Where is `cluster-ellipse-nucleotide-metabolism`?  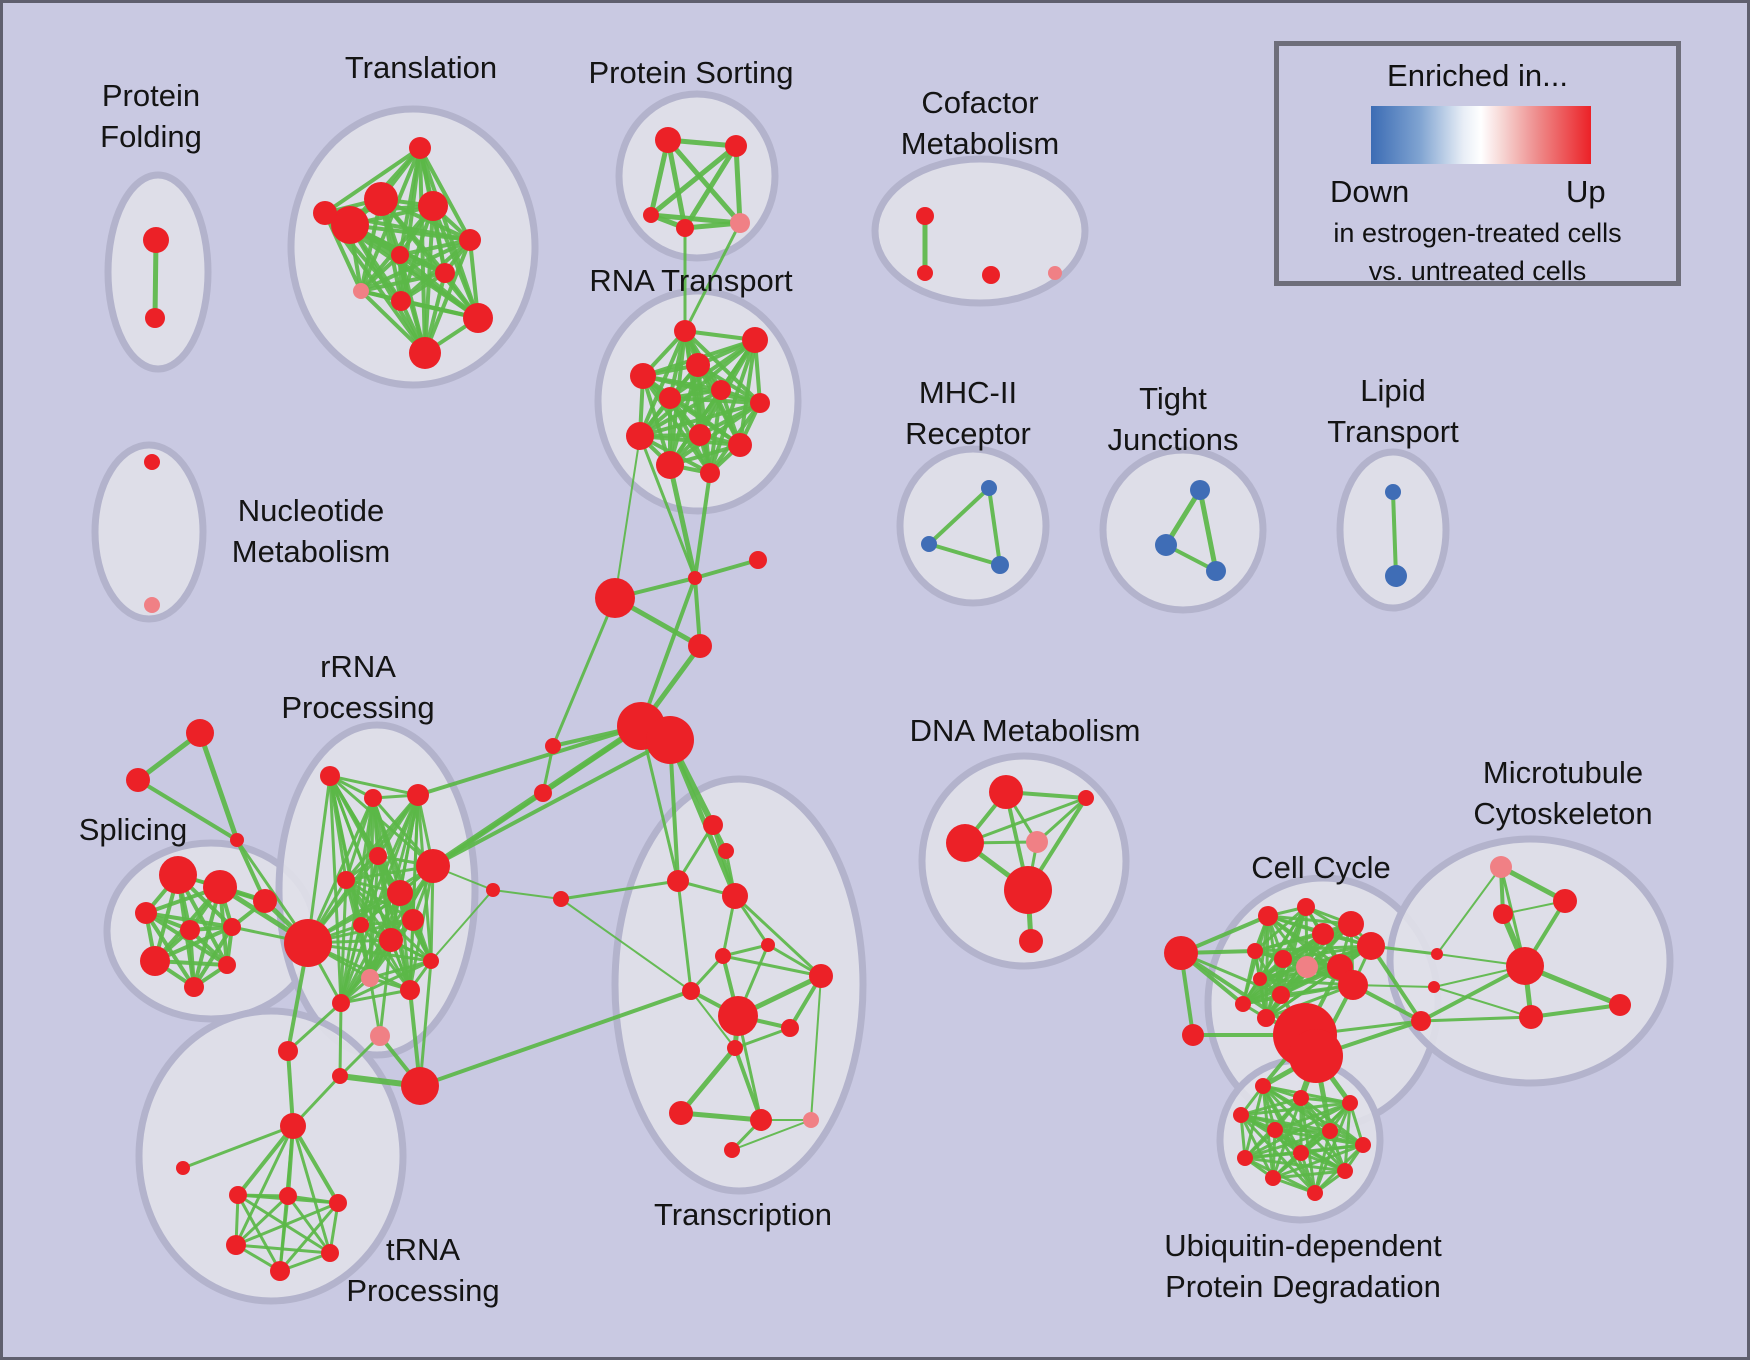
cluster-ellipse-nucleotide-metabolism is located at coordinates (149, 532).